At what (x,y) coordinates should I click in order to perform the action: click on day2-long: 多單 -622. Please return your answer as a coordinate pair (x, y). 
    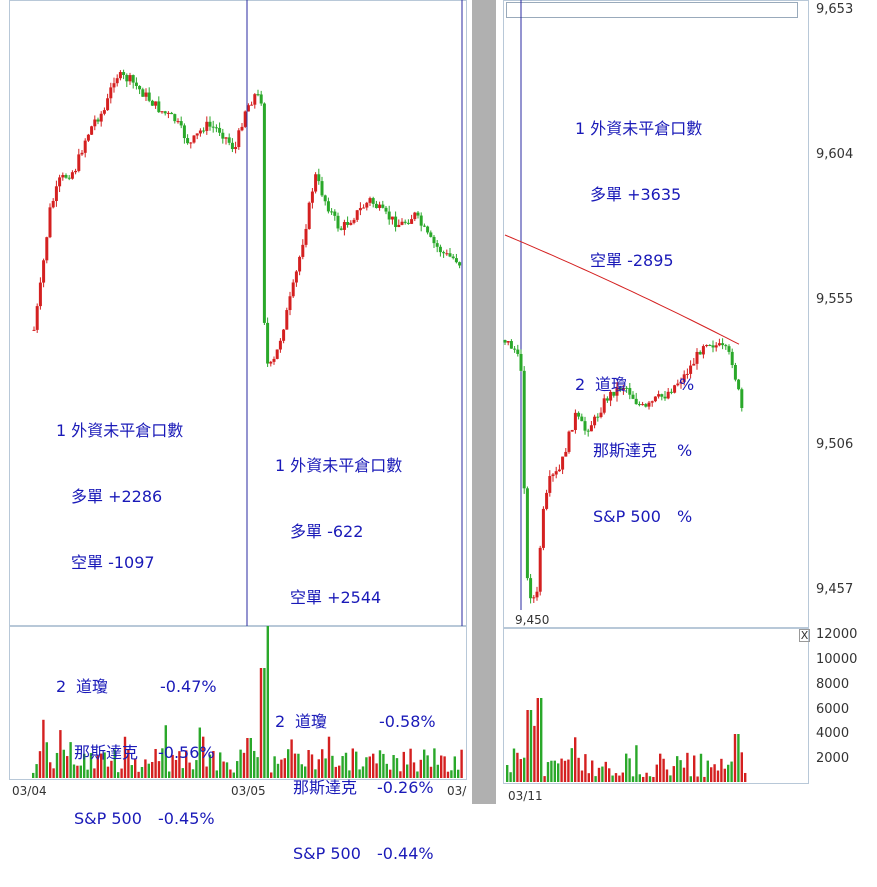
    Looking at the image, I should click on (327, 531).